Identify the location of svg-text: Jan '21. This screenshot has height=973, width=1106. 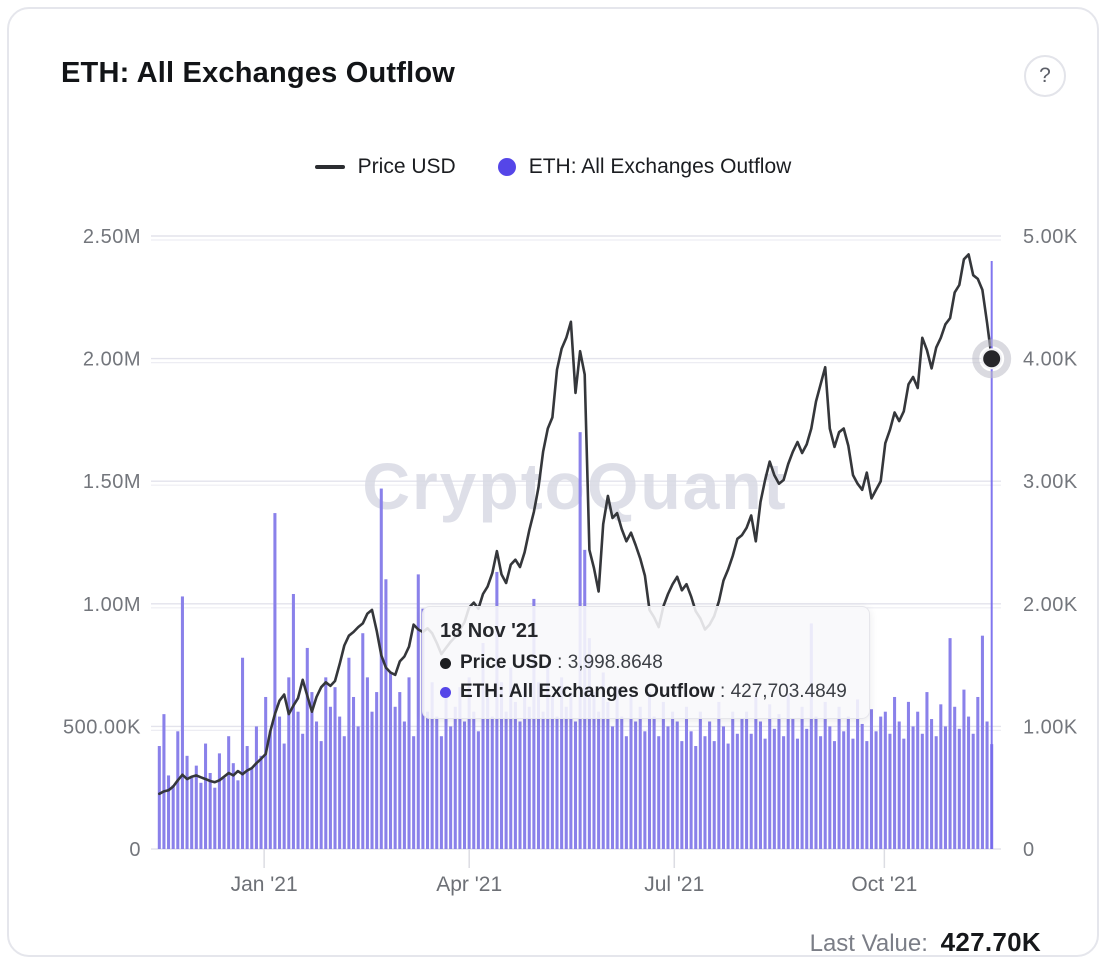
(264, 884).